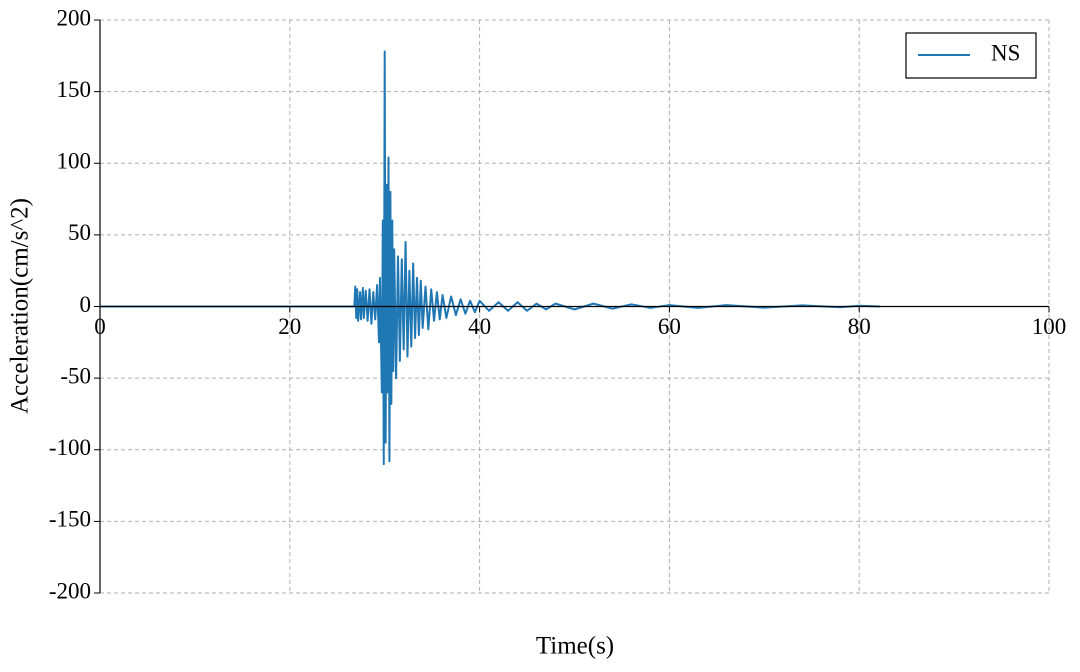 The width and height of the screenshot is (1080, 672). What do you see at coordinates (859, 326) in the screenshot?
I see `x-tick-label: 80` at bounding box center [859, 326].